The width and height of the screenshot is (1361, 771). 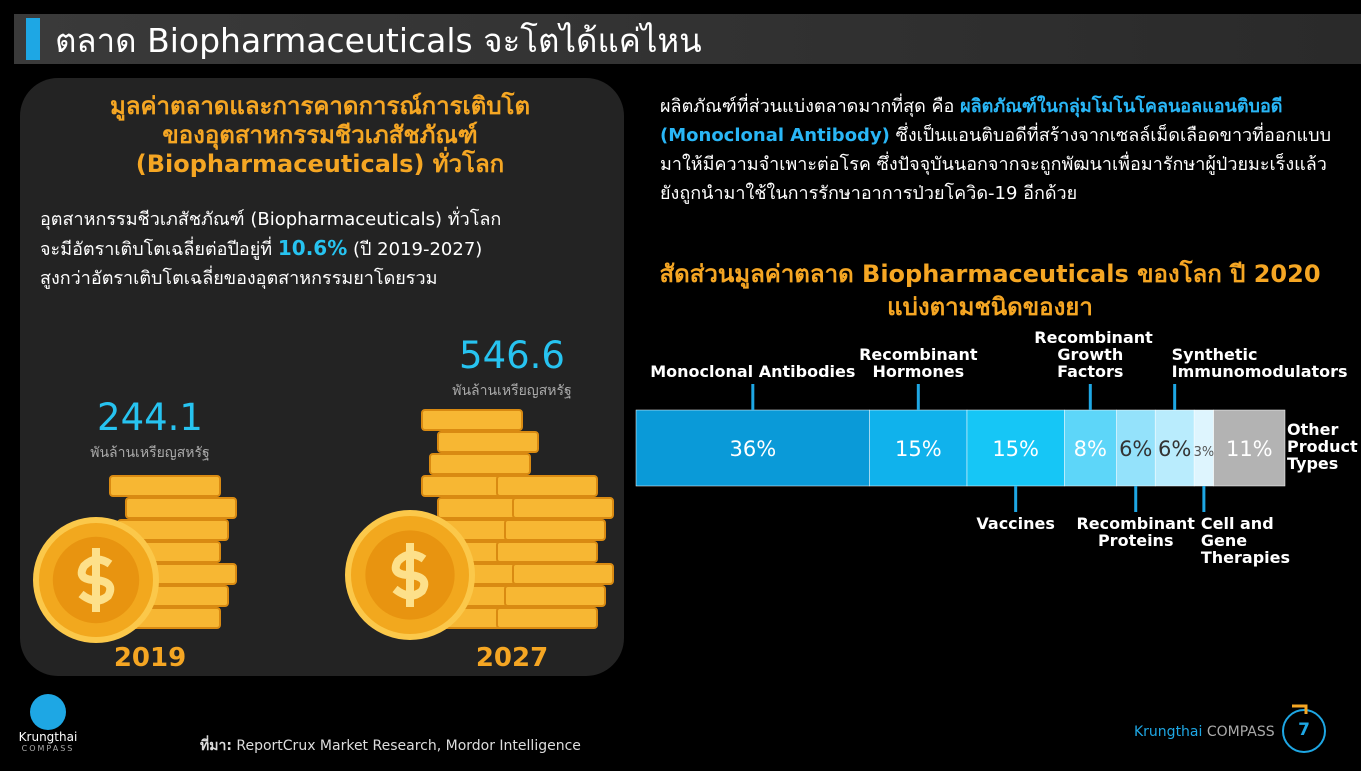 I want to click on legend-label: Recombinant Growth Factors, so click(x=1093, y=354).